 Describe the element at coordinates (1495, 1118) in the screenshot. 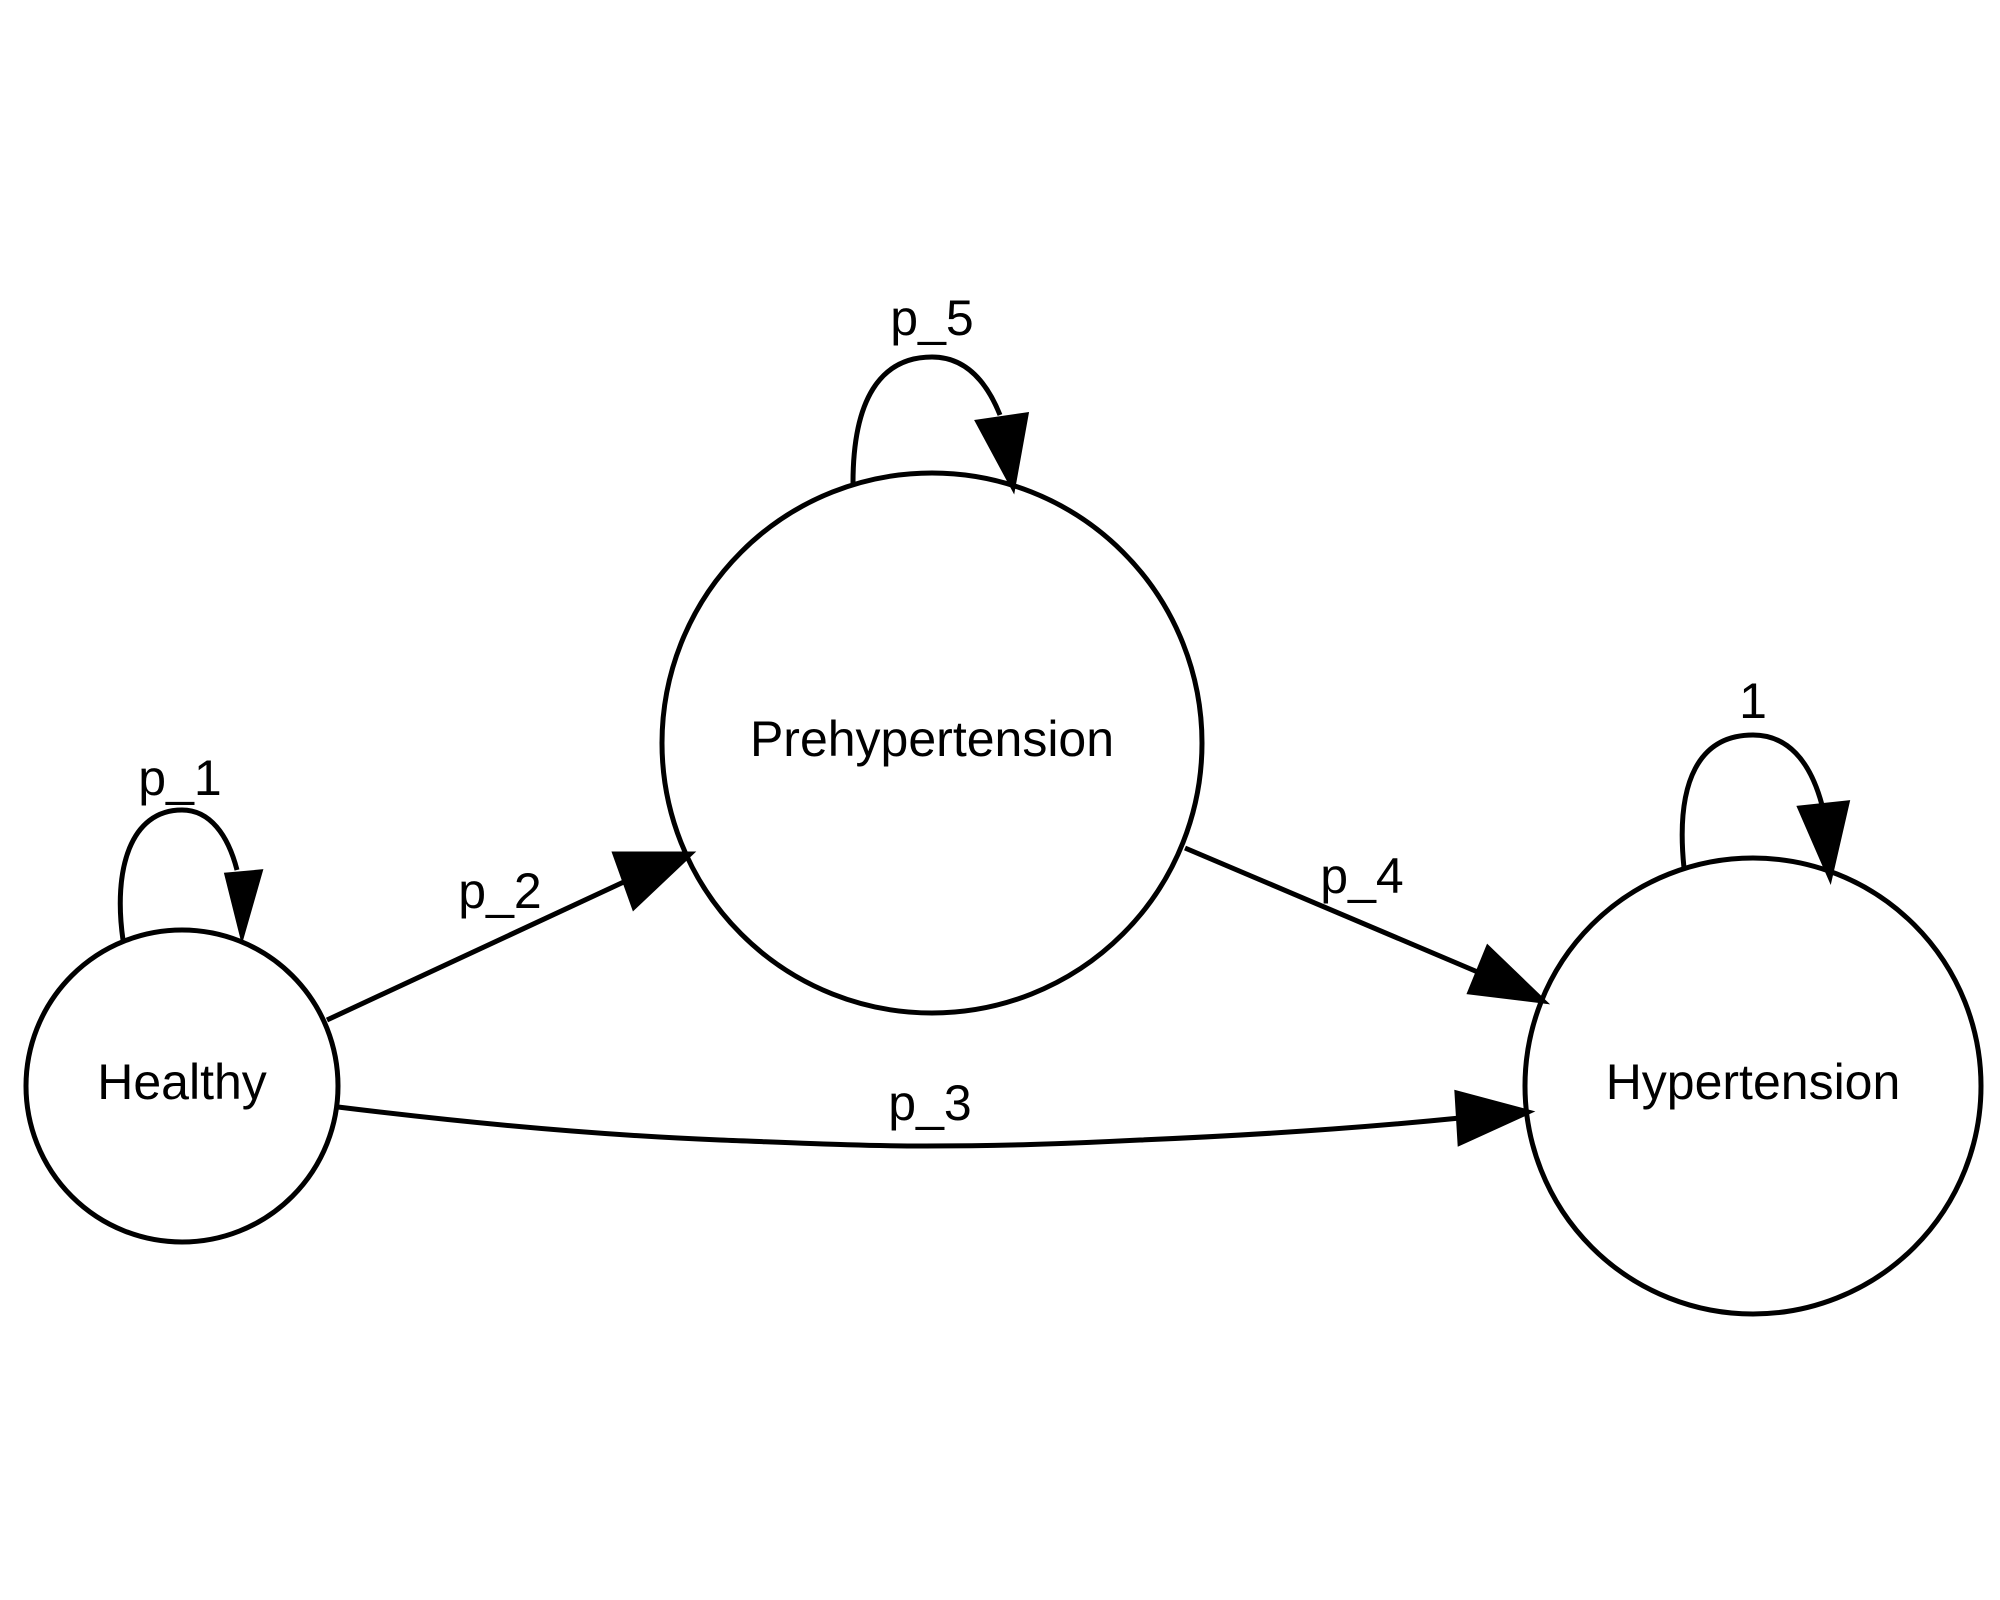

I see `edge-healthy-to-hypertension-arrowhead` at that location.